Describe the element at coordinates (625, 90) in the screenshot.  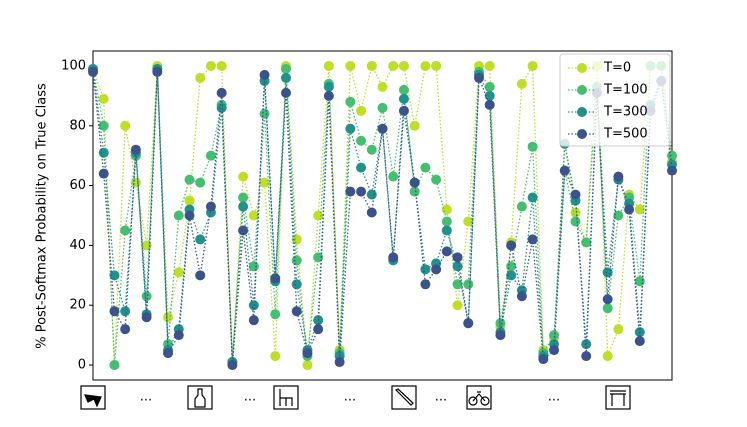
I see `legend-label: T=100` at that location.